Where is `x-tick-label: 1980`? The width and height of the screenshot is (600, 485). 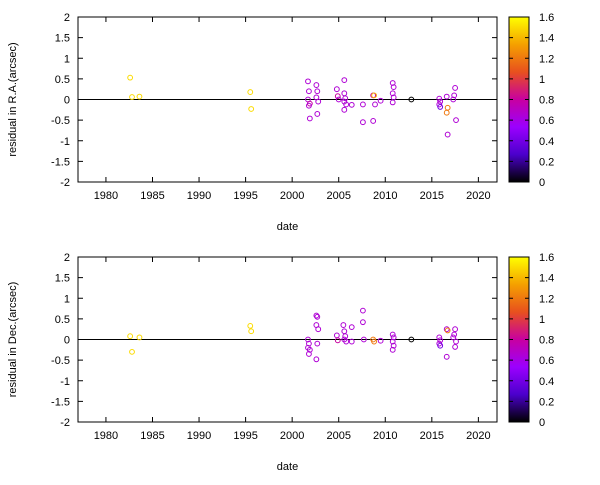
x-tick-label: 1980 is located at coordinates (106, 196).